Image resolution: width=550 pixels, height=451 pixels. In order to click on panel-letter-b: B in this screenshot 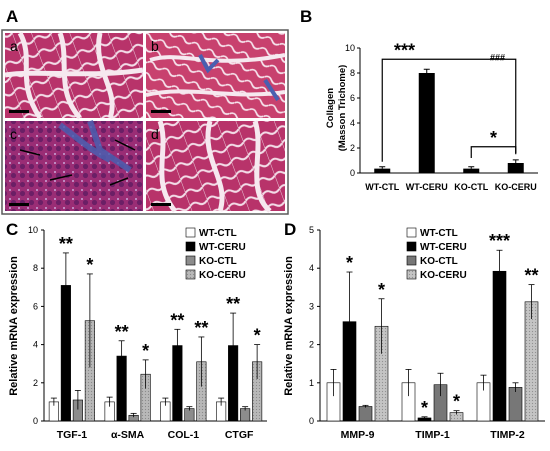, I will do `click(306, 16)`.